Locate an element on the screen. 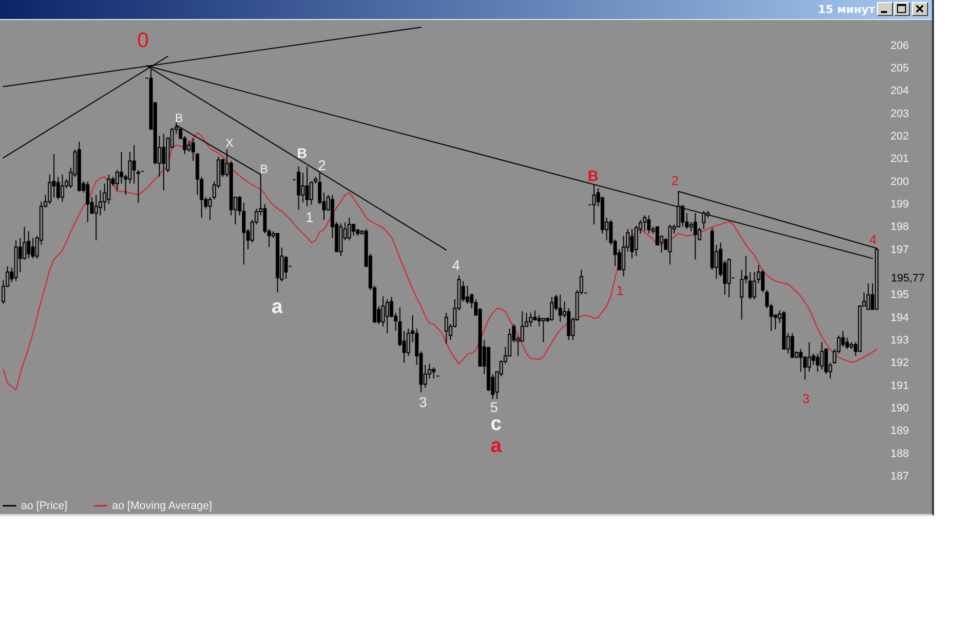  y-tick-label: 195 is located at coordinates (899, 295).